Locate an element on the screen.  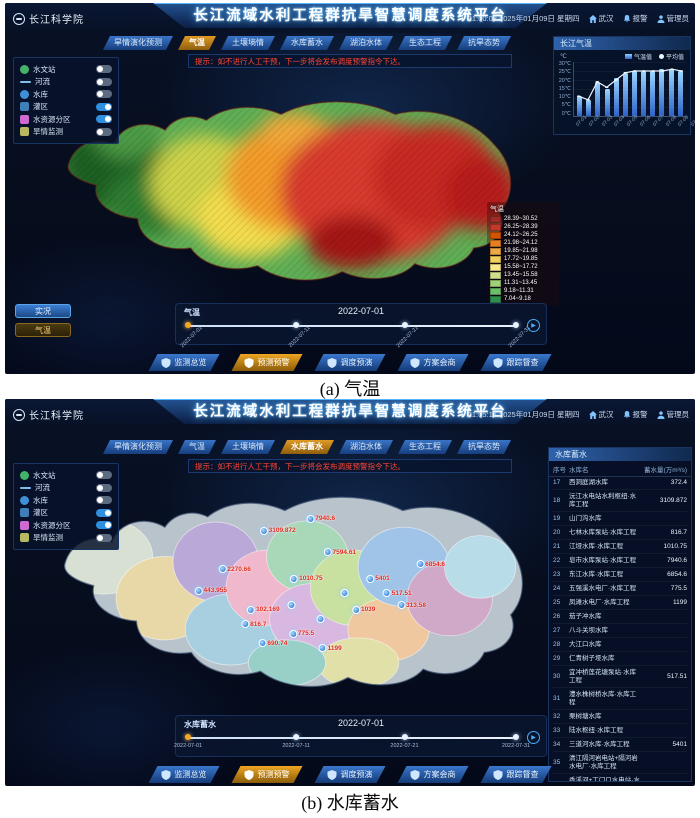
storage-value: 2270.66 is located at coordinates (665, 781).